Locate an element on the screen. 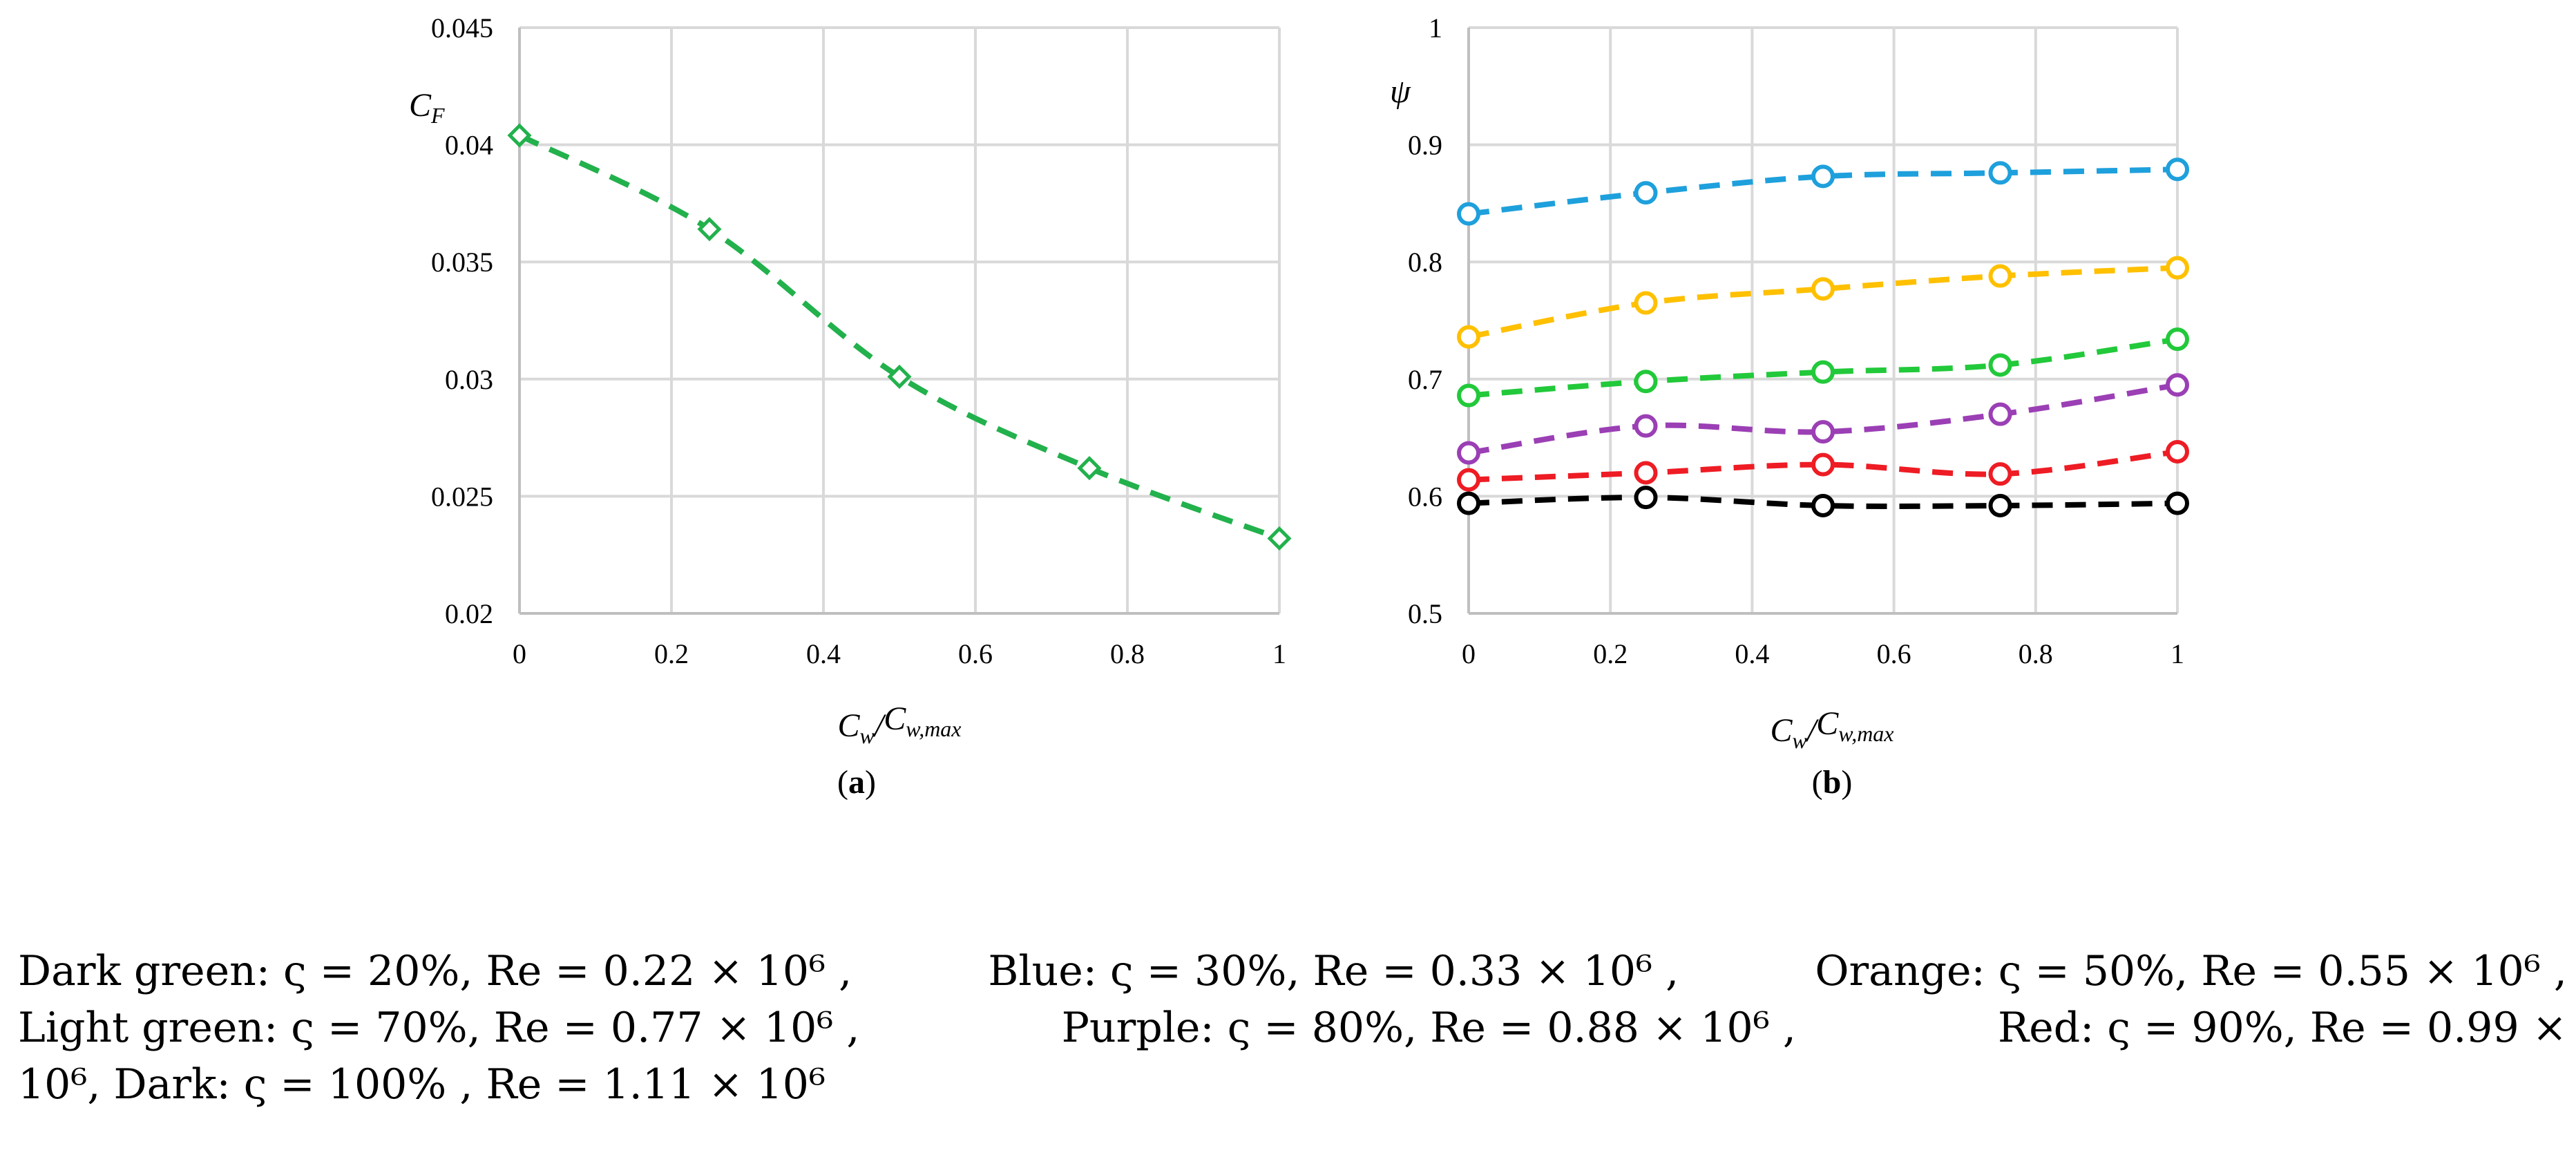 The height and width of the screenshot is (1166, 2576). series-blue is located at coordinates (1823, 191).